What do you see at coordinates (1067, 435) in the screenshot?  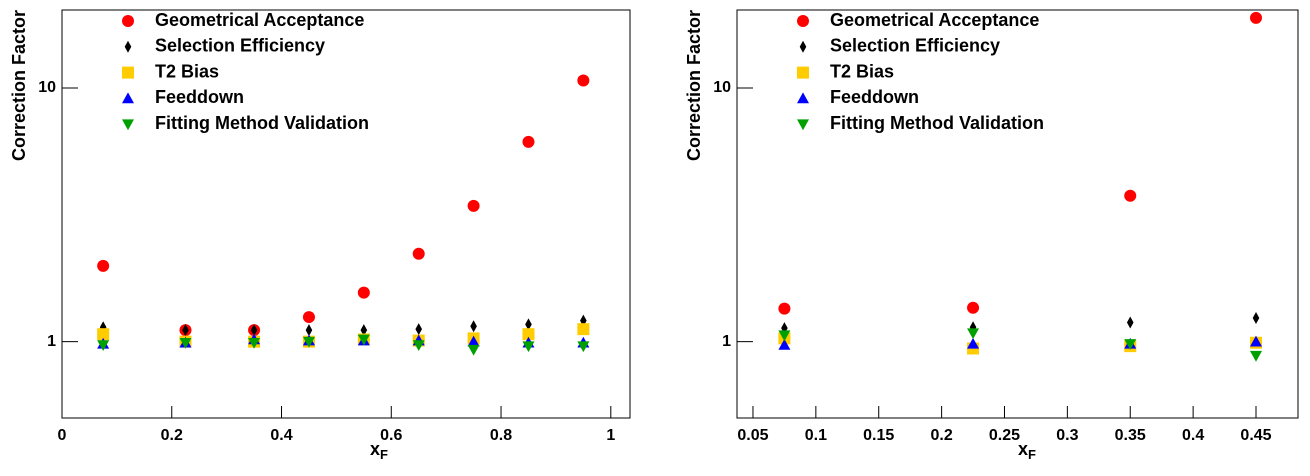 I see `x-tick-label: 0.3` at bounding box center [1067, 435].